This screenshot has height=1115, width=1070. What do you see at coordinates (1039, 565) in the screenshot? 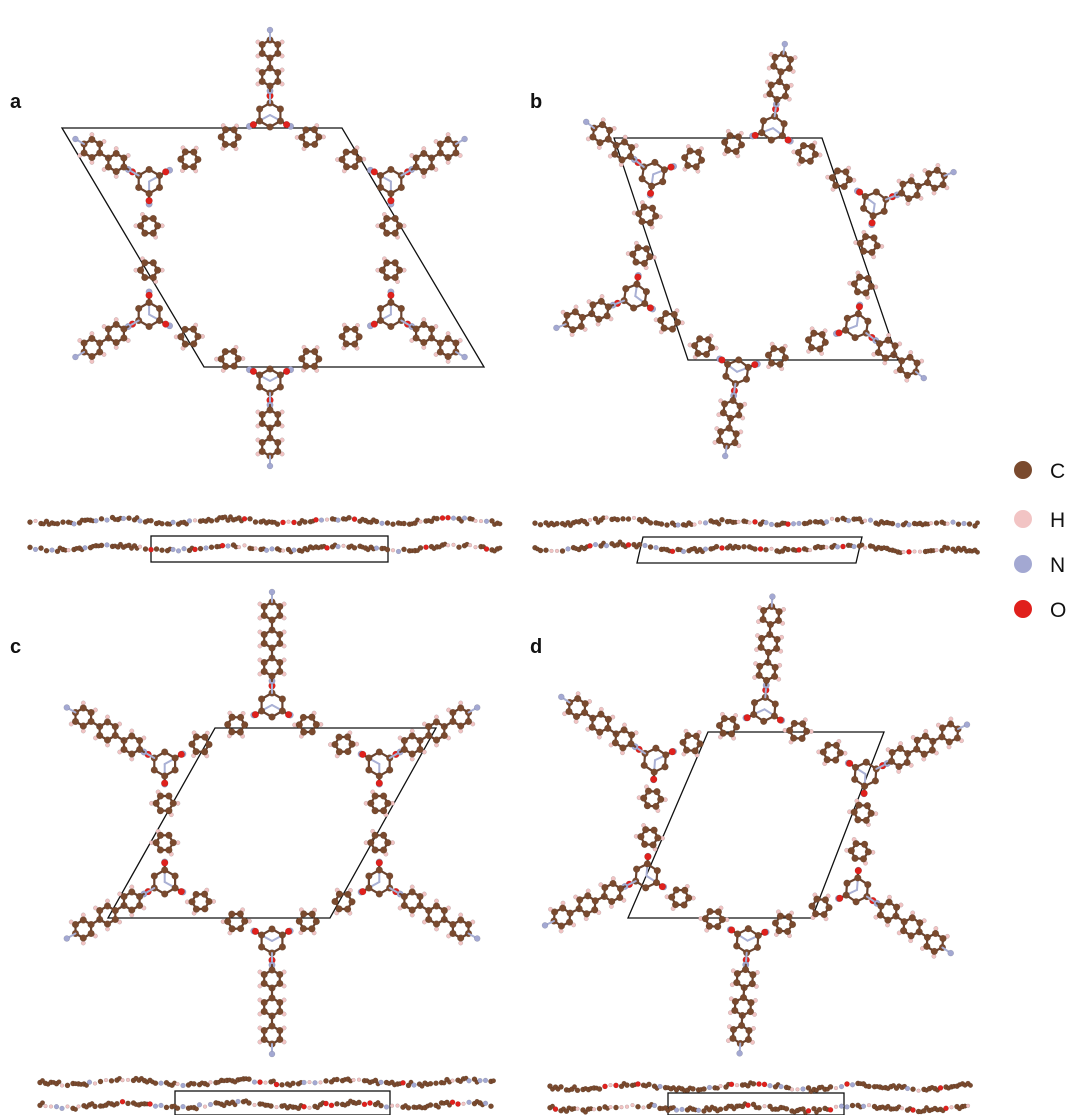
I see `legend-item-n: N` at bounding box center [1039, 565].